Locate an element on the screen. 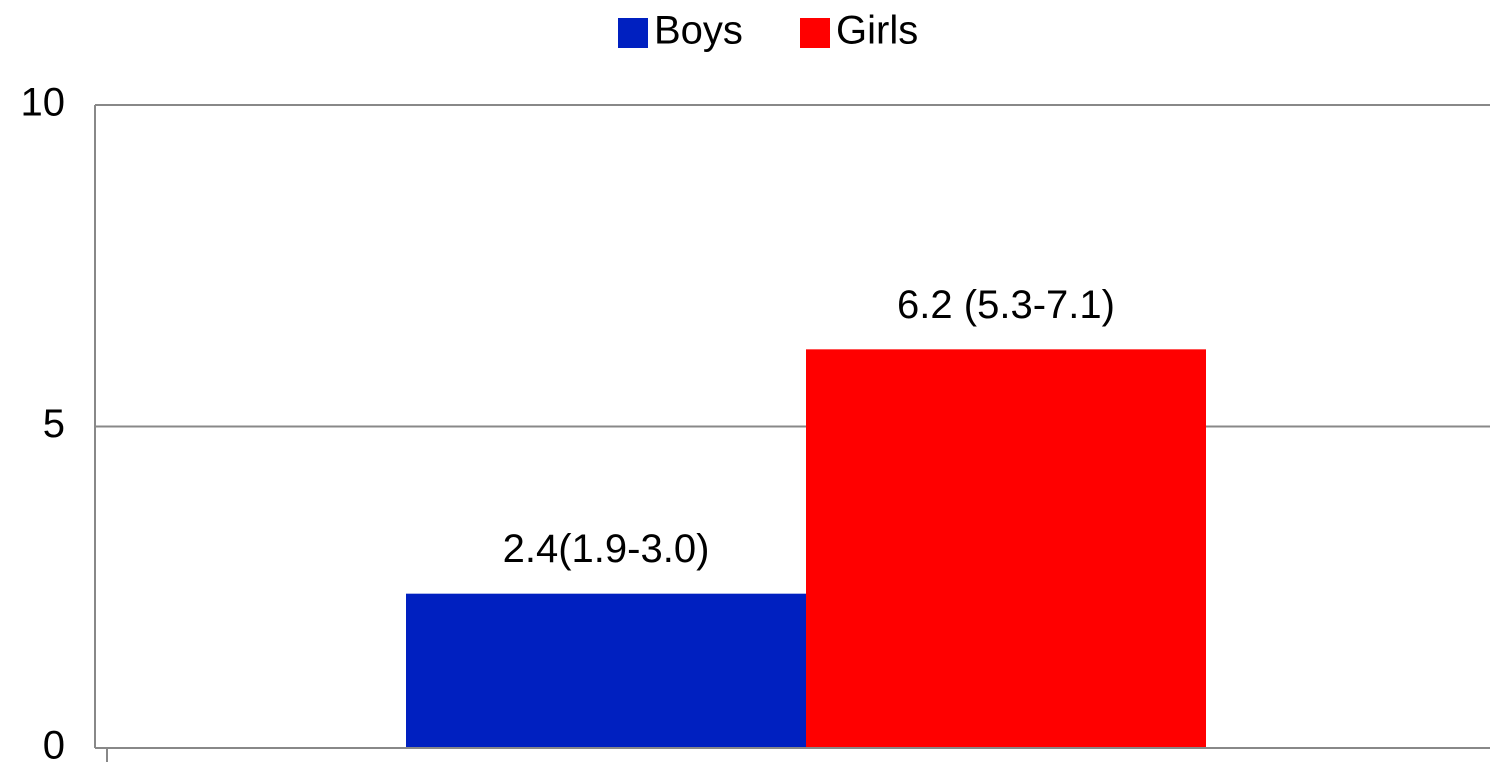  y-tick-label: 0 is located at coordinates (54, 745).